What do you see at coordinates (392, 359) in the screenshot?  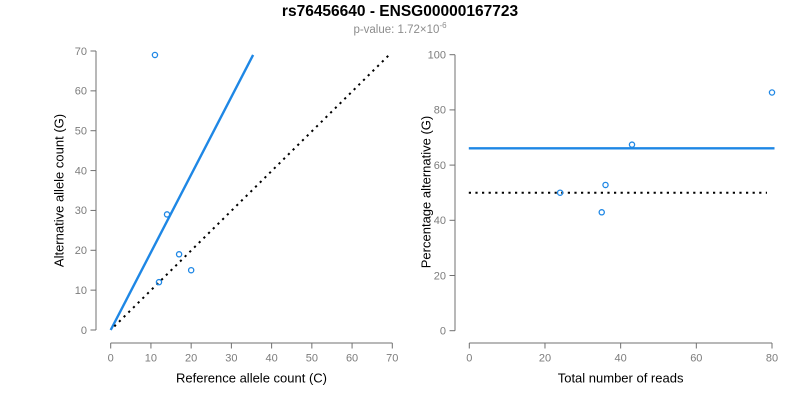 I see `x-tick-label: 70` at bounding box center [392, 359].